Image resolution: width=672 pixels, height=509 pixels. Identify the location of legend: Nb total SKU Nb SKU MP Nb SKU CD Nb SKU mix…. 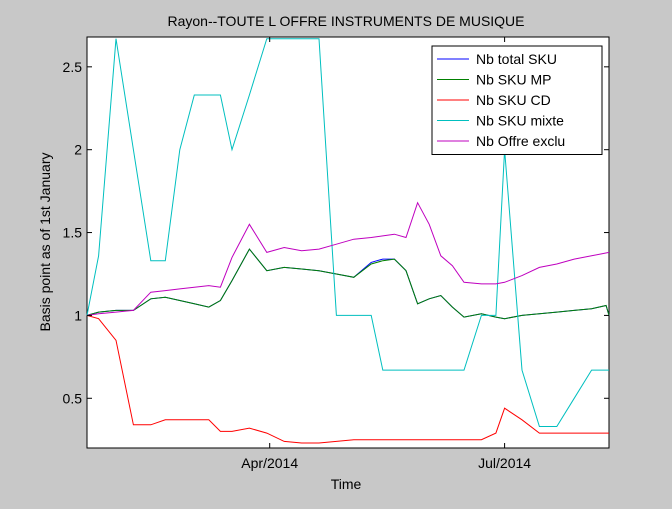
(517, 100).